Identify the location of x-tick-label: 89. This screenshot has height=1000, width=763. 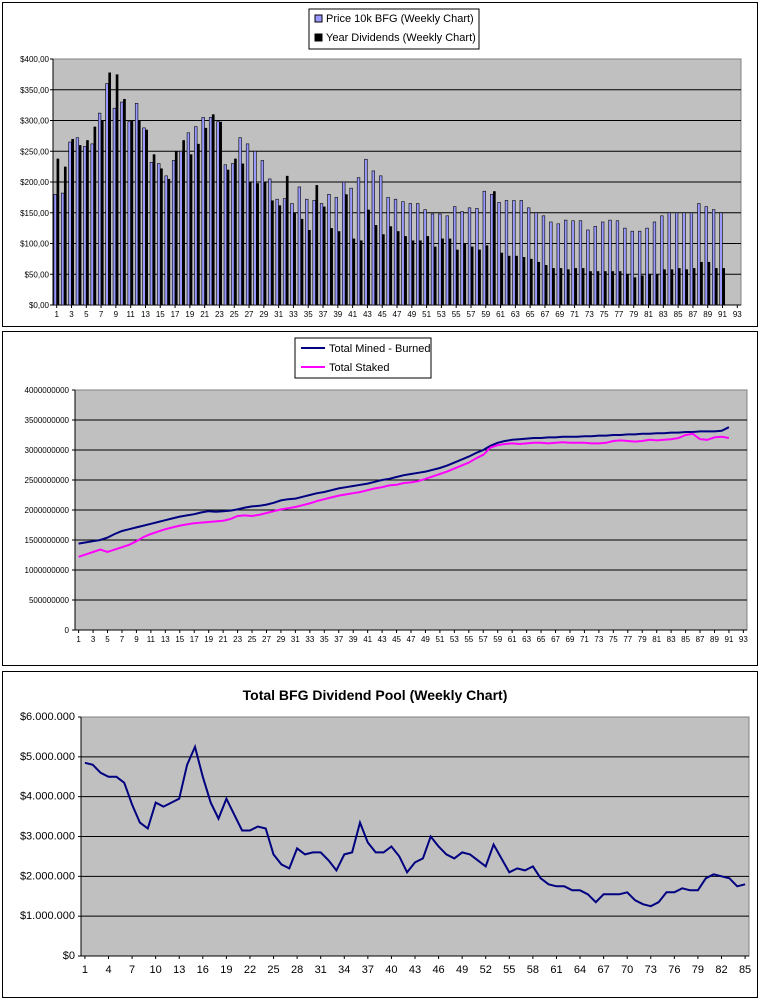
(707, 314).